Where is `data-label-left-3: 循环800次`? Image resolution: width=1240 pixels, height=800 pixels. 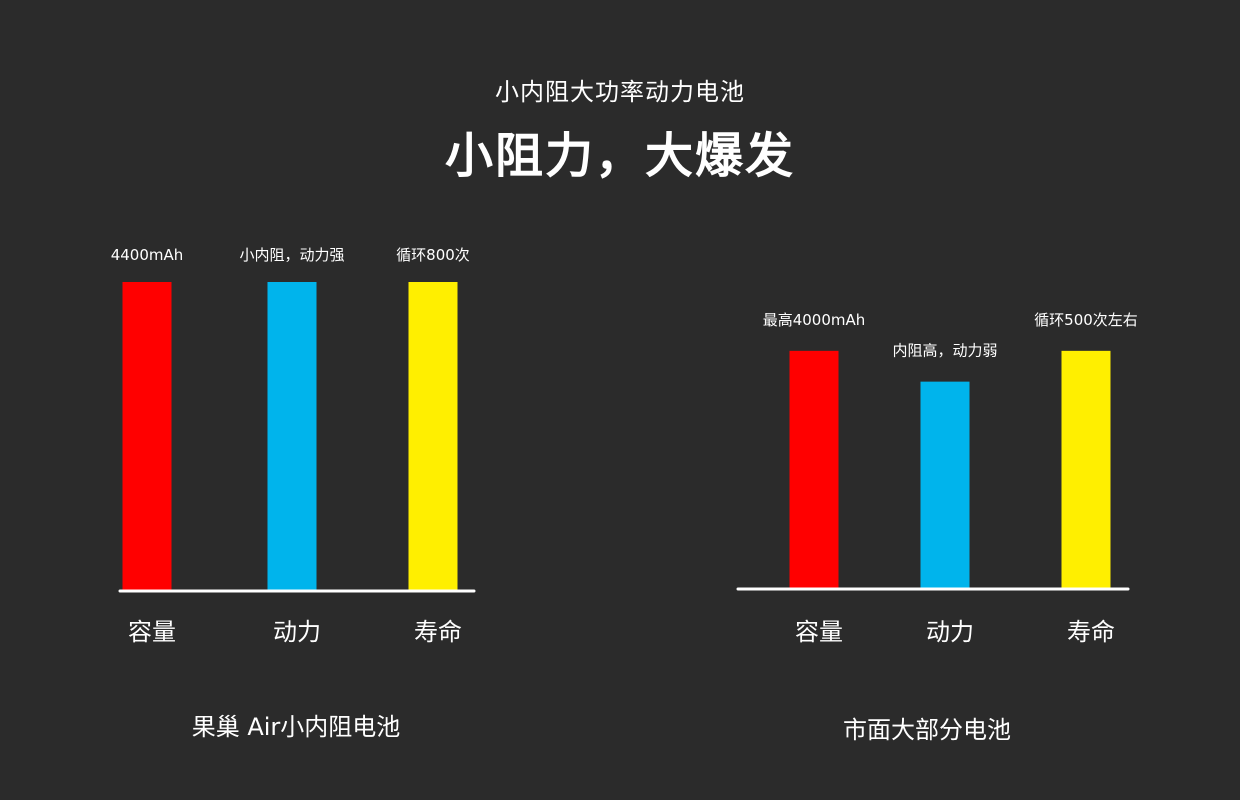
data-label-left-3: 循环800次 is located at coordinates (433, 255).